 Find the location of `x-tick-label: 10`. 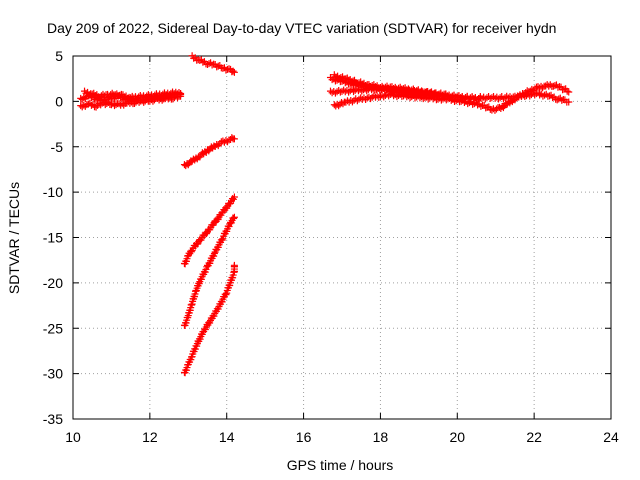

x-tick-label: 10 is located at coordinates (73, 437).